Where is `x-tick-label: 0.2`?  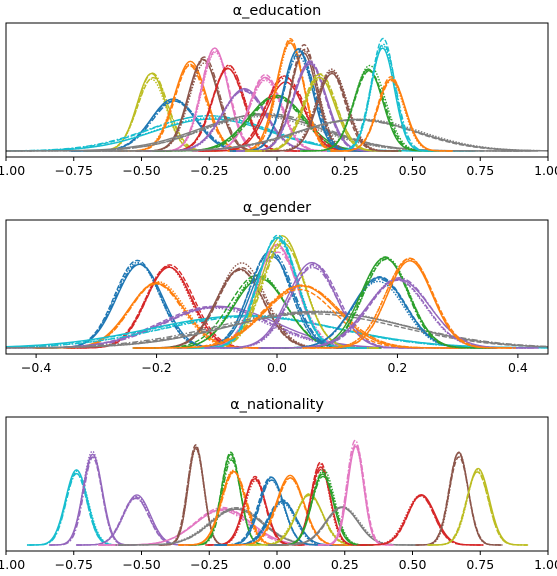
x-tick-label: 0.2 is located at coordinates (397, 367).